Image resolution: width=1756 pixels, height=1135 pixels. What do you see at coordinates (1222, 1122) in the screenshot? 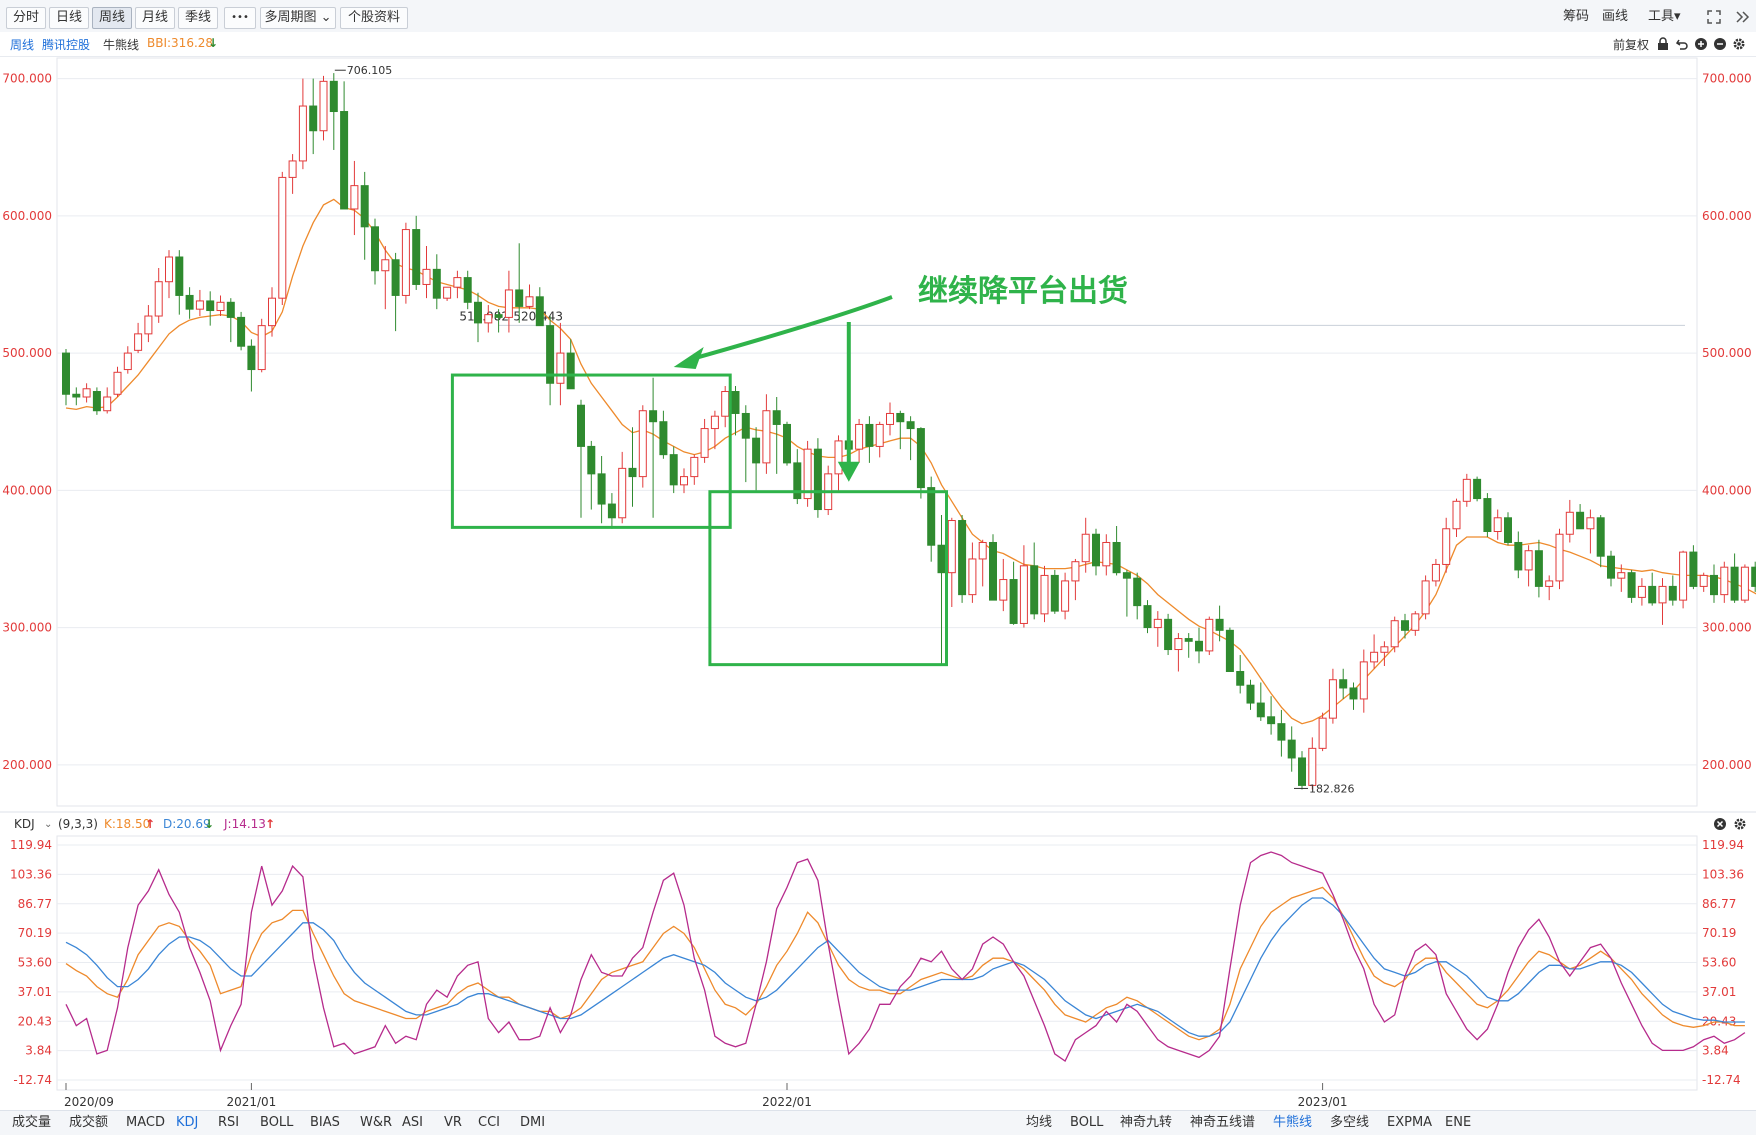
I see `bottom-overlay-tab: 神奇五线谱` at bounding box center [1222, 1122].